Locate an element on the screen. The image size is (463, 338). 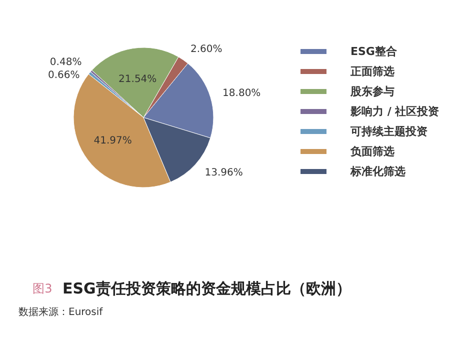
legend-label: ESG整合 is located at coordinates (374, 51).